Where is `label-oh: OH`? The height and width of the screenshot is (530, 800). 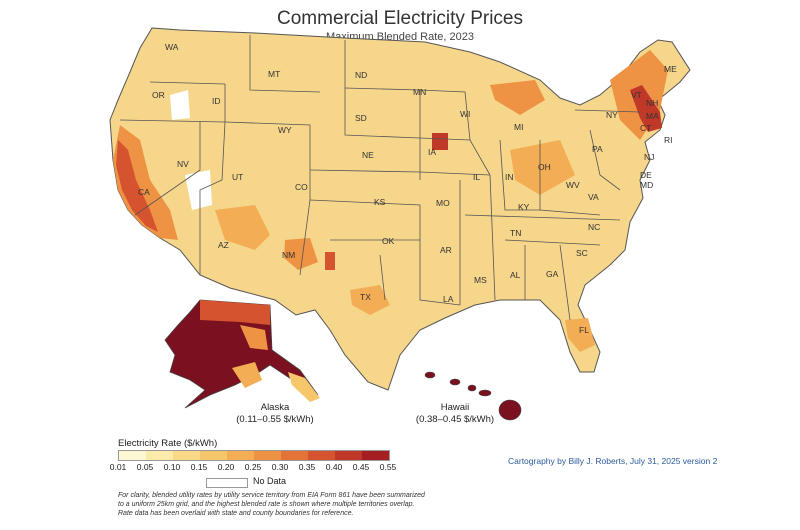
label-oh: OH is located at coordinates (544, 167).